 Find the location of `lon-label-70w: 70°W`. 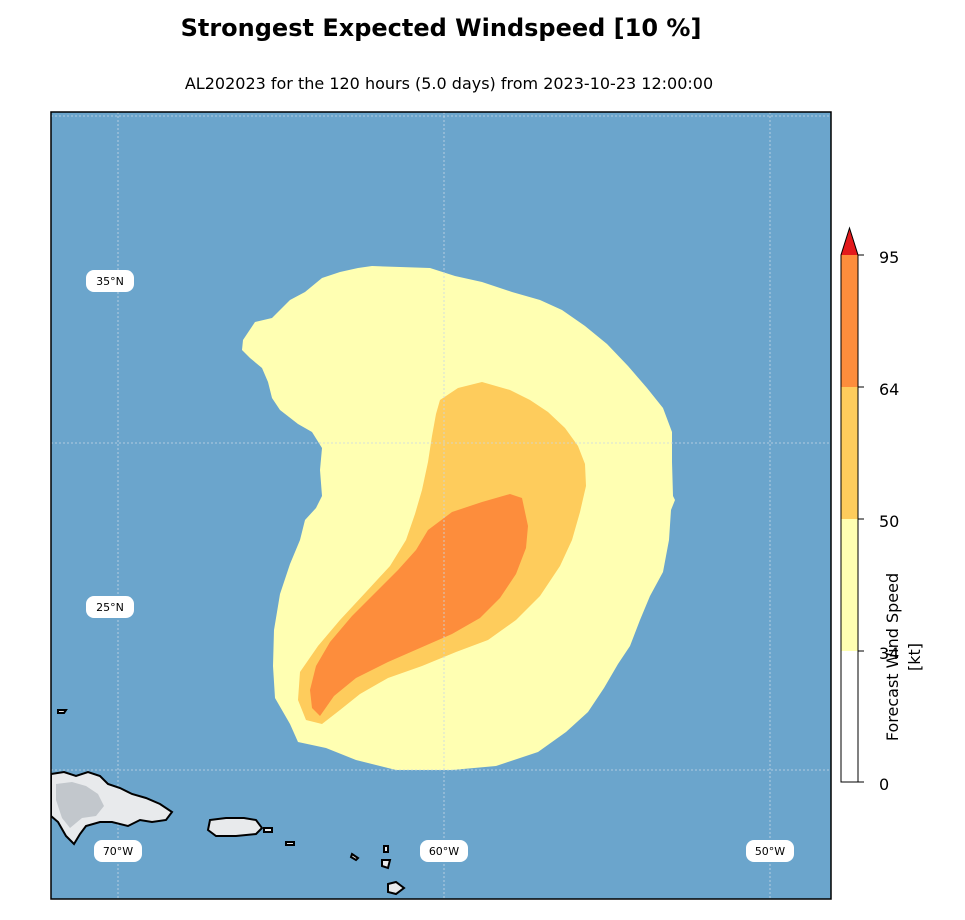

lon-label-70w: 70°W is located at coordinates (118, 851).